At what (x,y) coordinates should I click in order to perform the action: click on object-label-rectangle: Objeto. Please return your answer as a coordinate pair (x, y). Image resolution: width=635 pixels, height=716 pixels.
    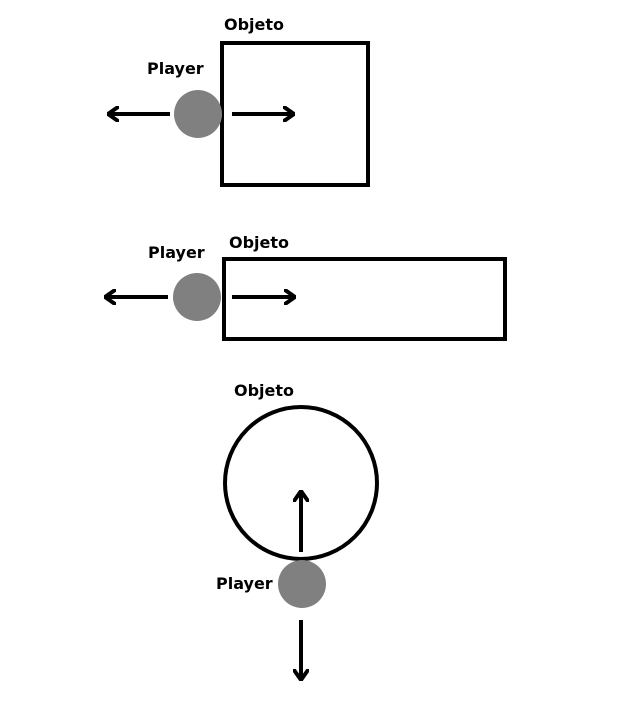
    Looking at the image, I should click on (259, 242).